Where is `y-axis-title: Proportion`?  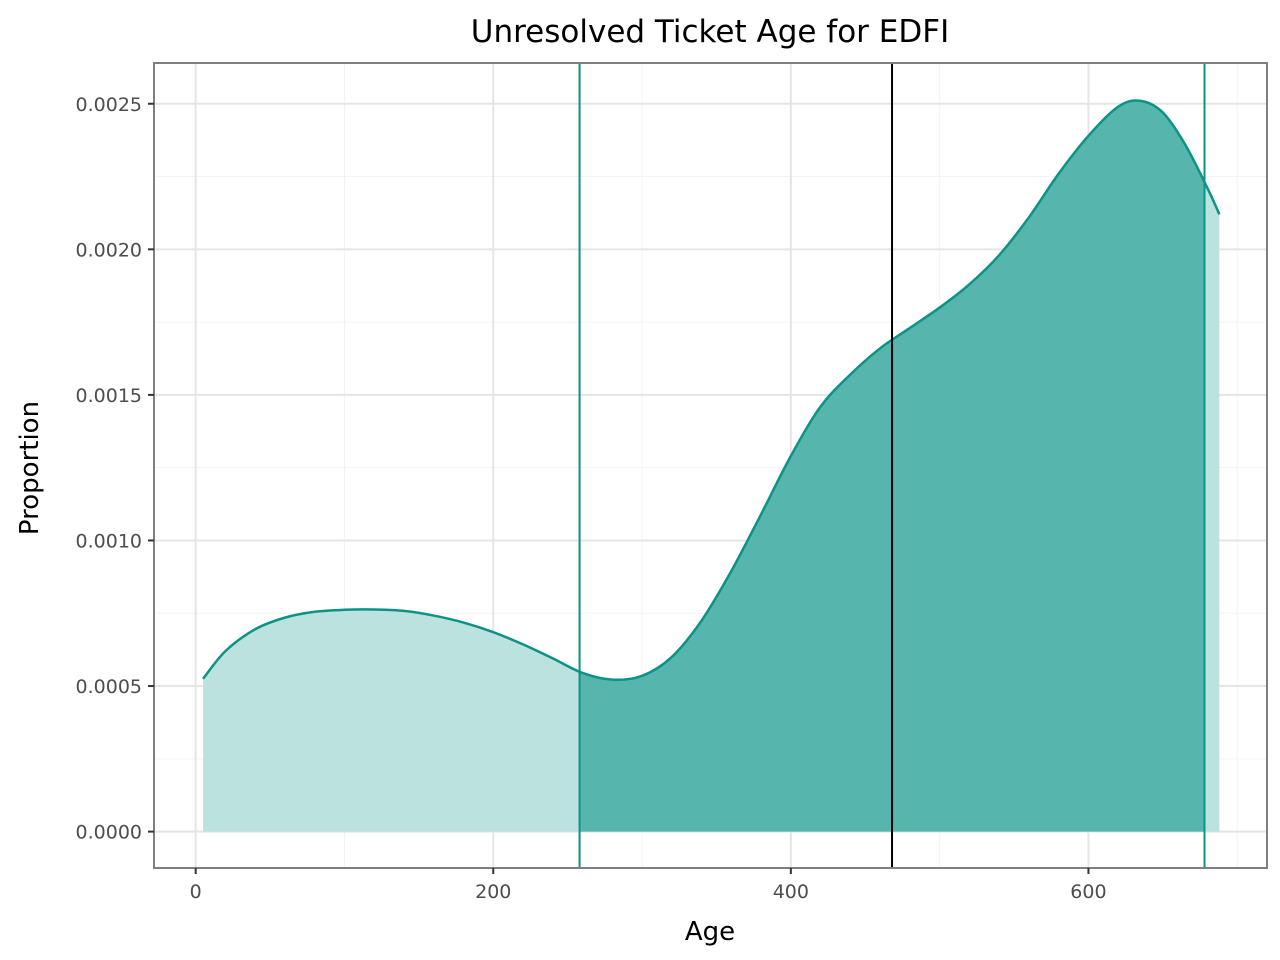
y-axis-title: Proportion is located at coordinates (30, 468).